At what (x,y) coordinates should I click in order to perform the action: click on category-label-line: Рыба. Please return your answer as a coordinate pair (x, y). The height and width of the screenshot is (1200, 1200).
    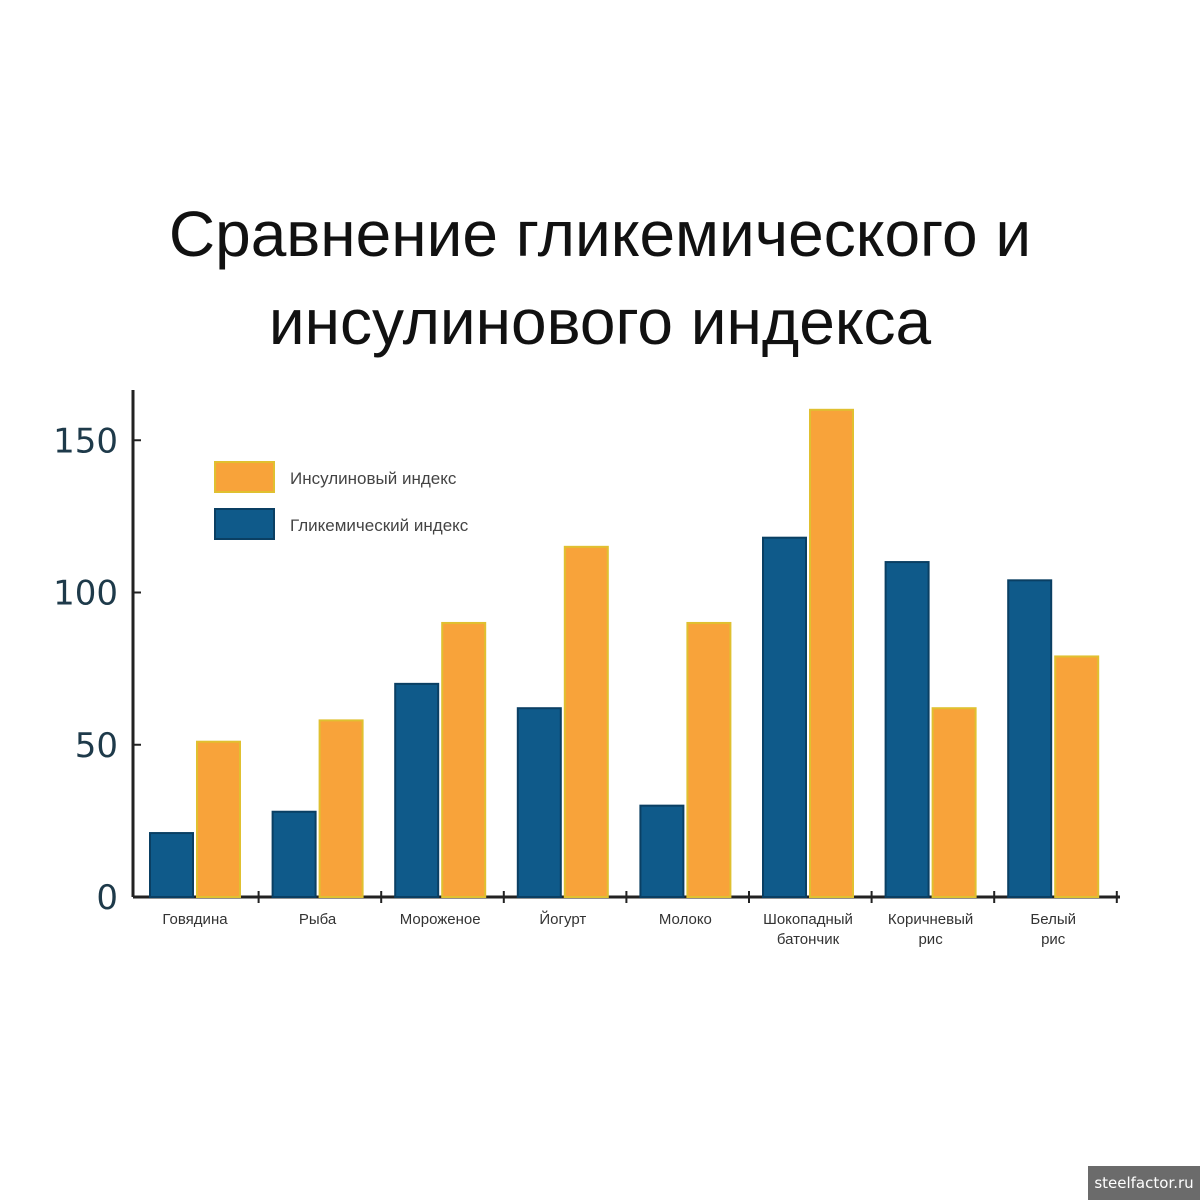
    Looking at the image, I should click on (318, 919).